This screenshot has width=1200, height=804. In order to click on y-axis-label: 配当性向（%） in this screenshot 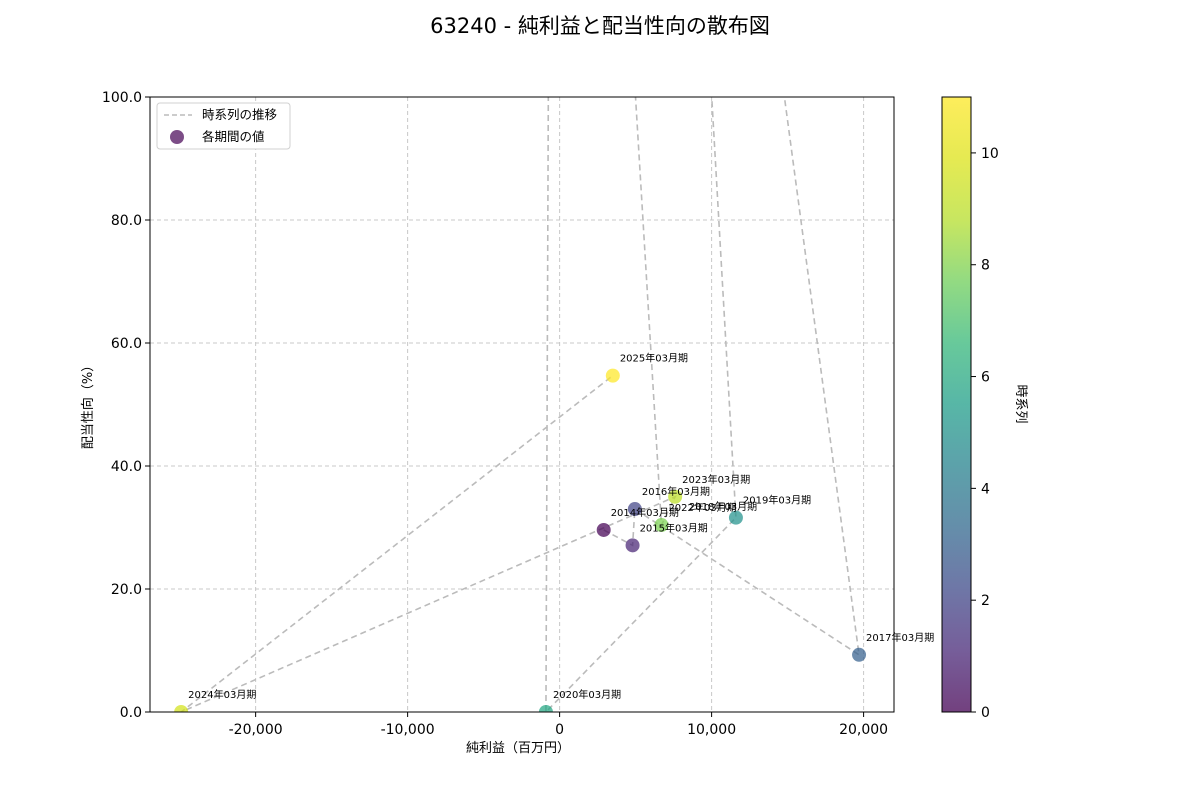, I will do `click(88, 404)`.